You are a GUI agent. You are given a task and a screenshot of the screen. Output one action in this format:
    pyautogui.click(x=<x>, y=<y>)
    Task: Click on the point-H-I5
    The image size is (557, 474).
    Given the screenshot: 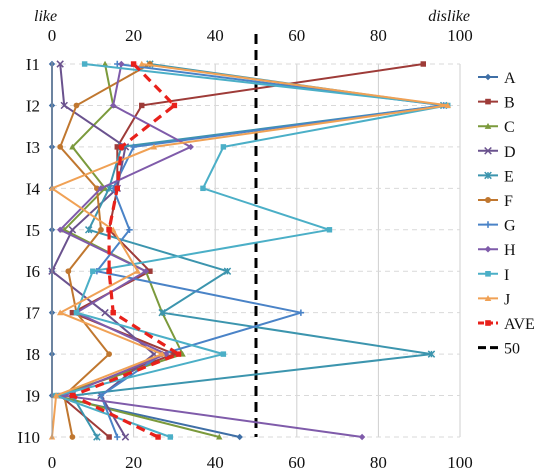 What is the action you would take?
    pyautogui.click(x=60, y=229)
    